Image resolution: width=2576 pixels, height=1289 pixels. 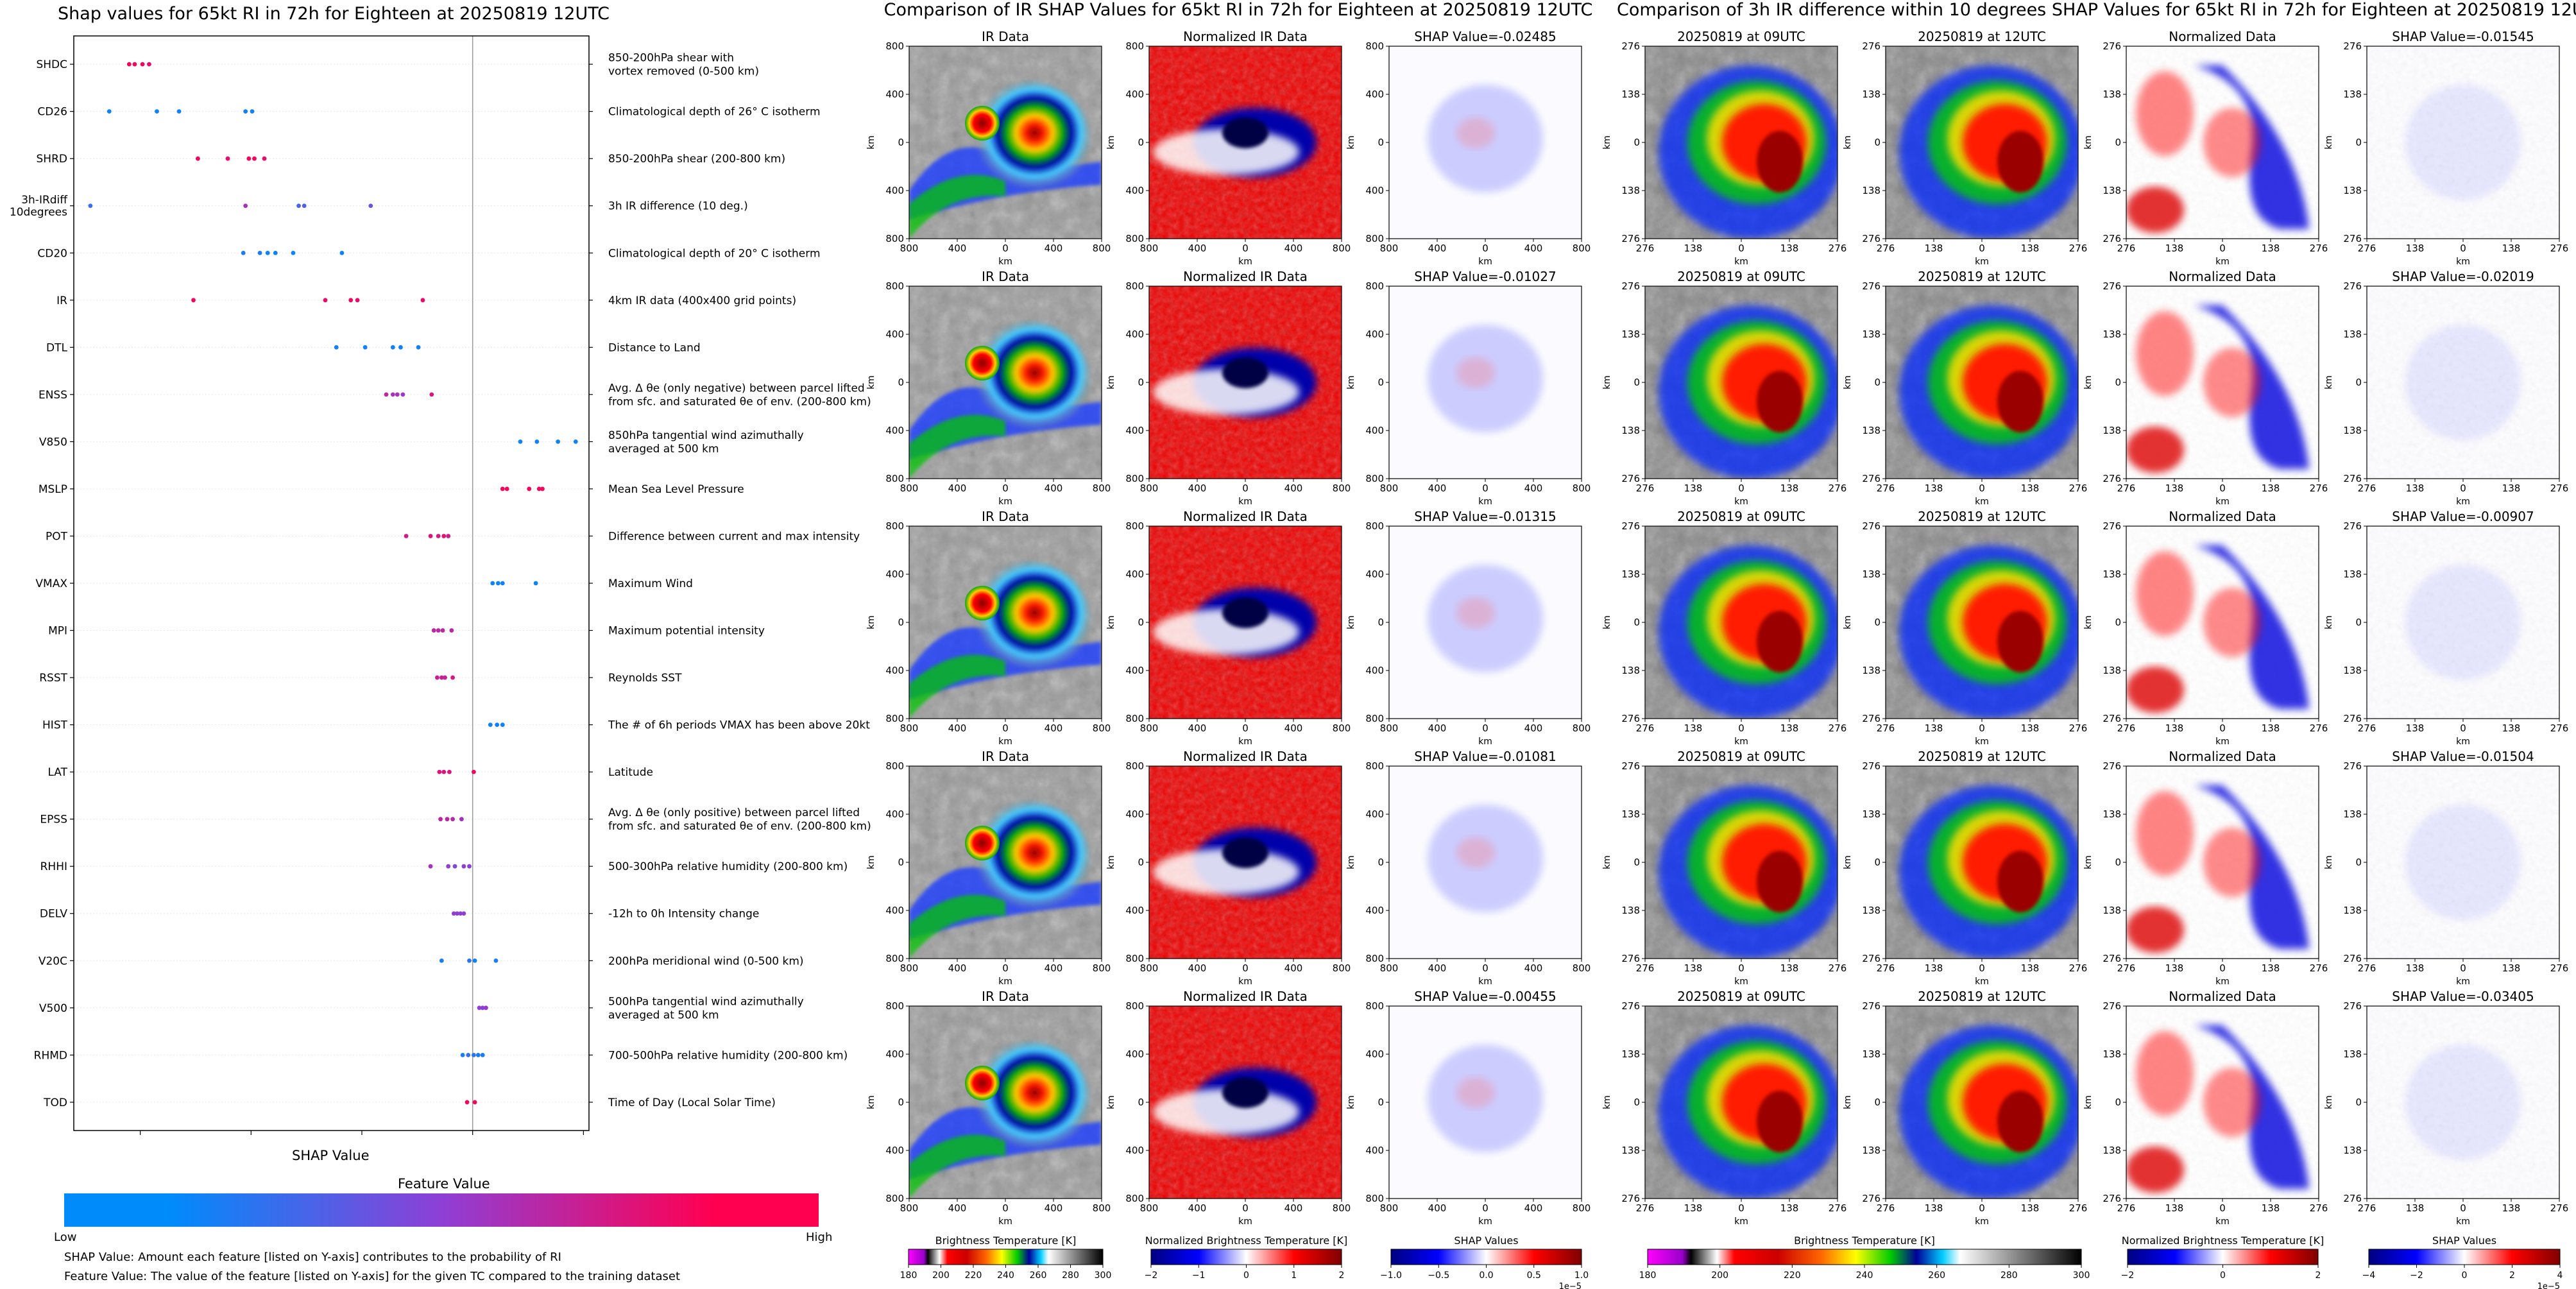 I want to click on colorbar-tick-label: 180, so click(x=1648, y=1275).